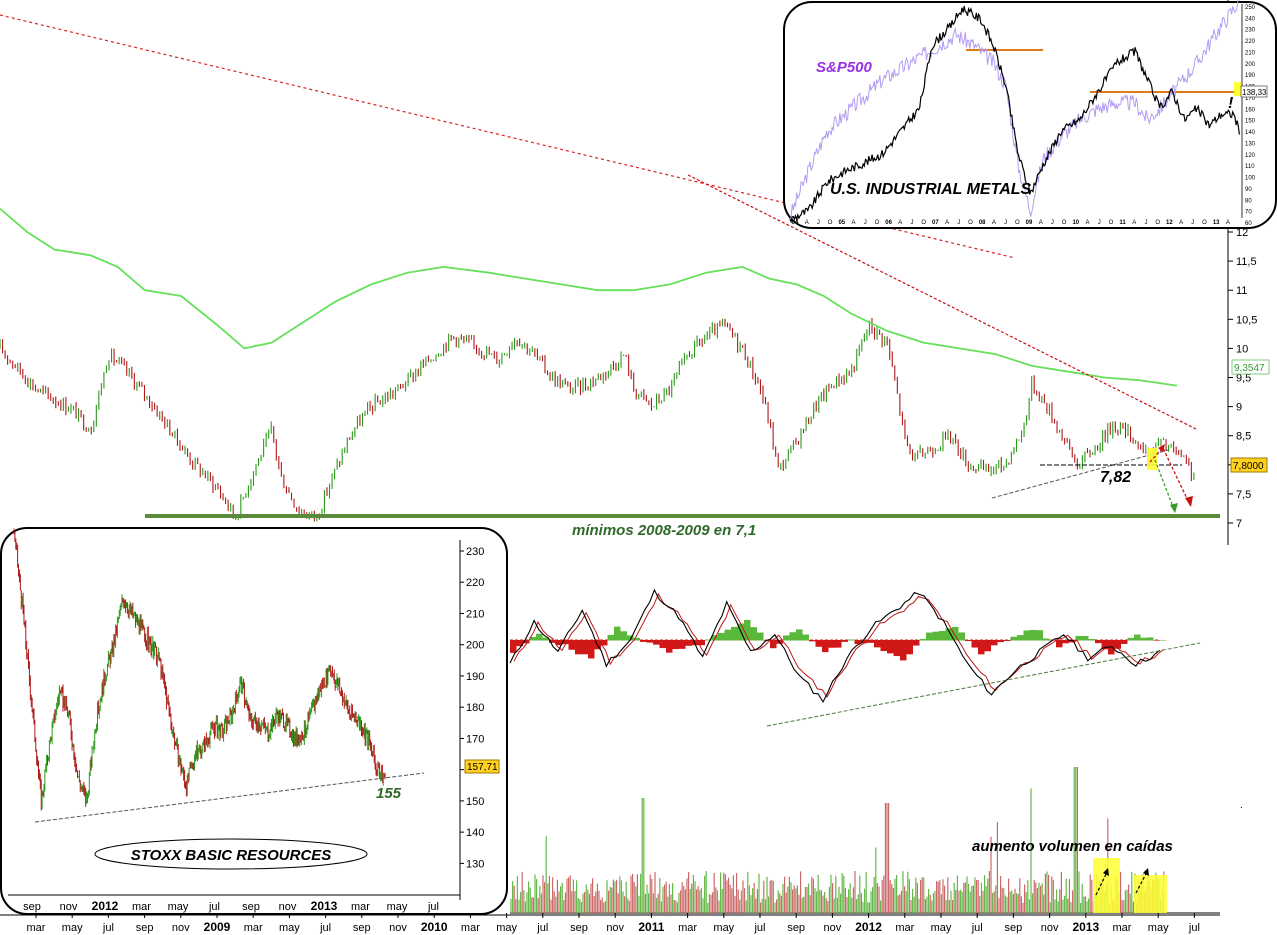 This screenshot has height=935, width=1277. What do you see at coordinates (1231, 103) in the screenshot?
I see `metals-exclaim: !` at bounding box center [1231, 103].